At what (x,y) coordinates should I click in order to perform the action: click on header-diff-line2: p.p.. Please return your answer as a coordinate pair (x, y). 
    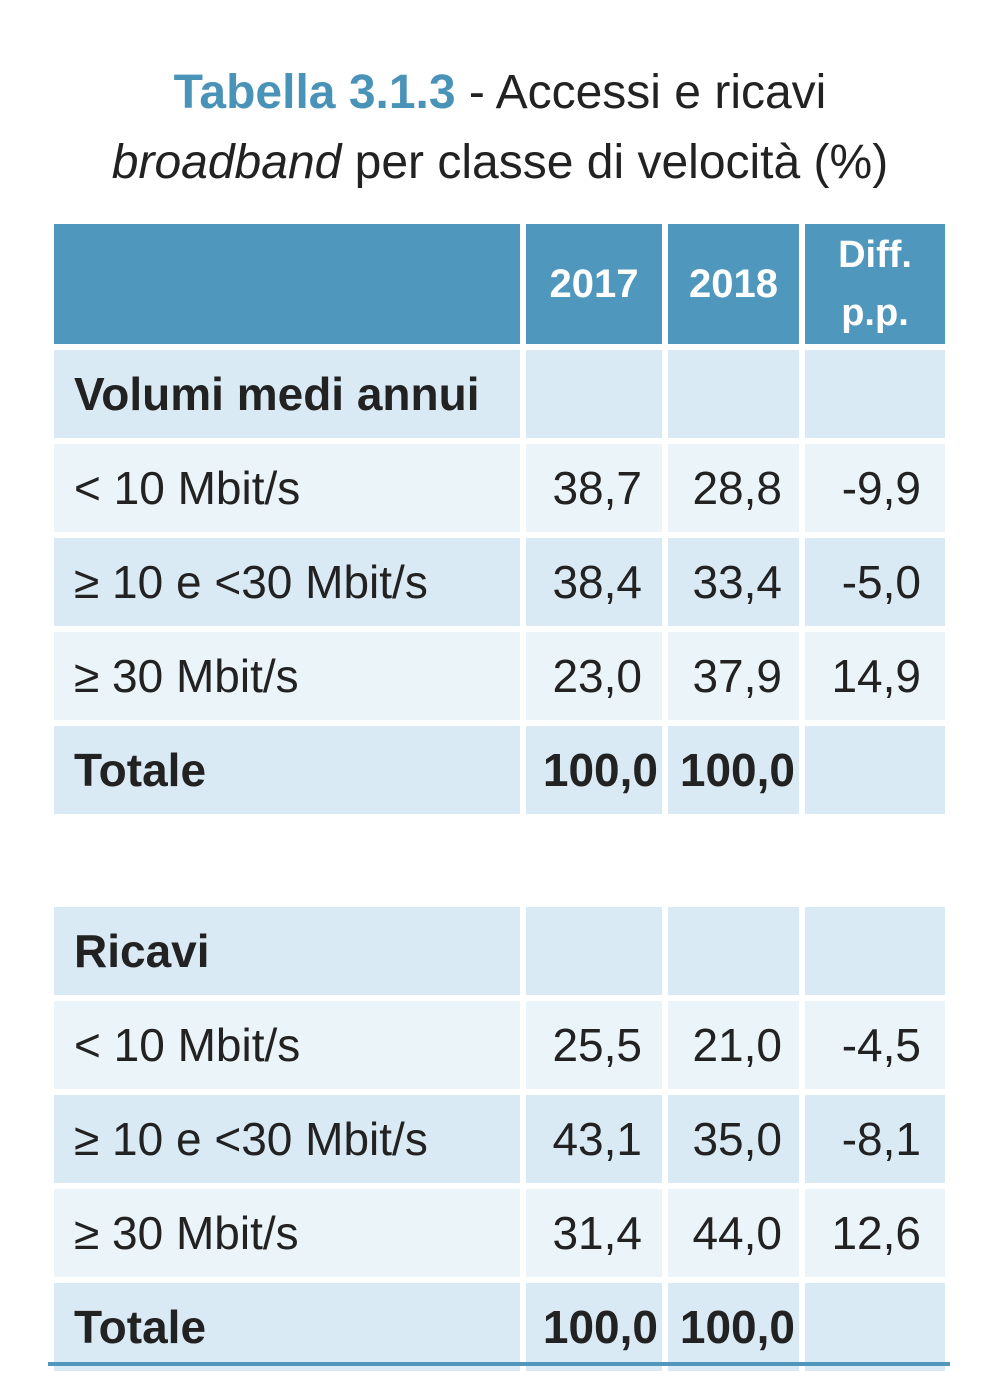
    Looking at the image, I should click on (875, 313).